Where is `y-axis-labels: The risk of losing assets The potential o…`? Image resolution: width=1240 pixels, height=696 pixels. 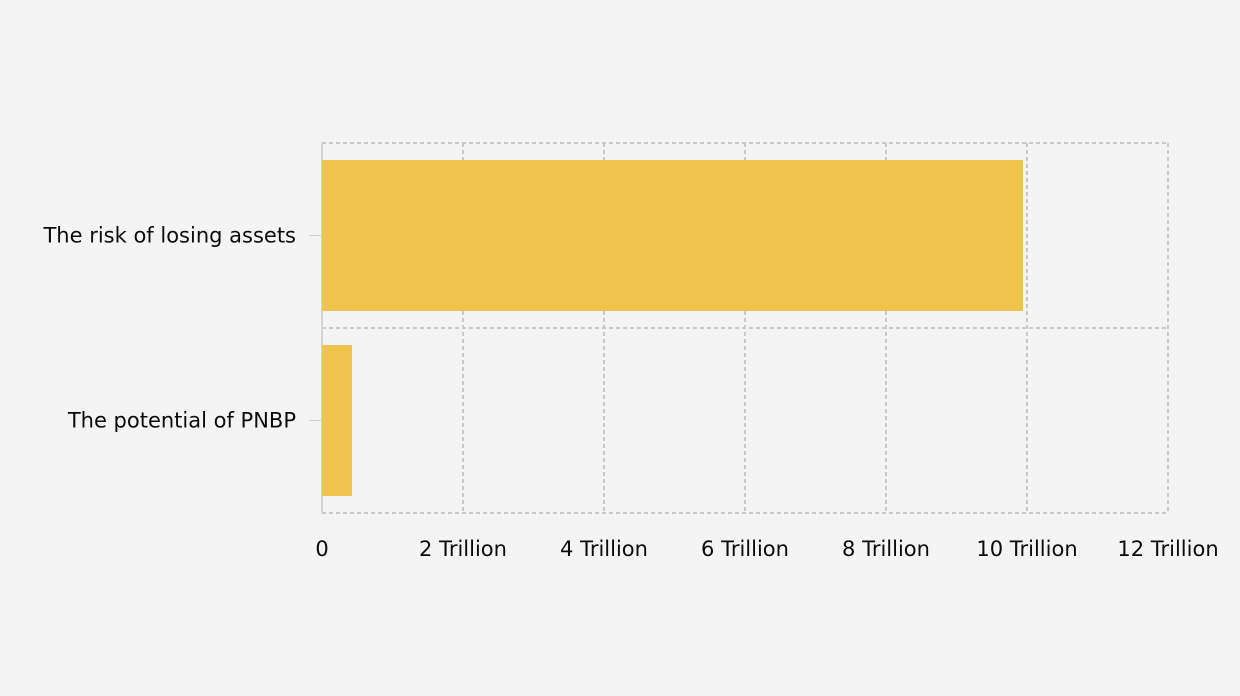
y-axis-labels: The risk of losing assets The potential o… is located at coordinates (148, 328).